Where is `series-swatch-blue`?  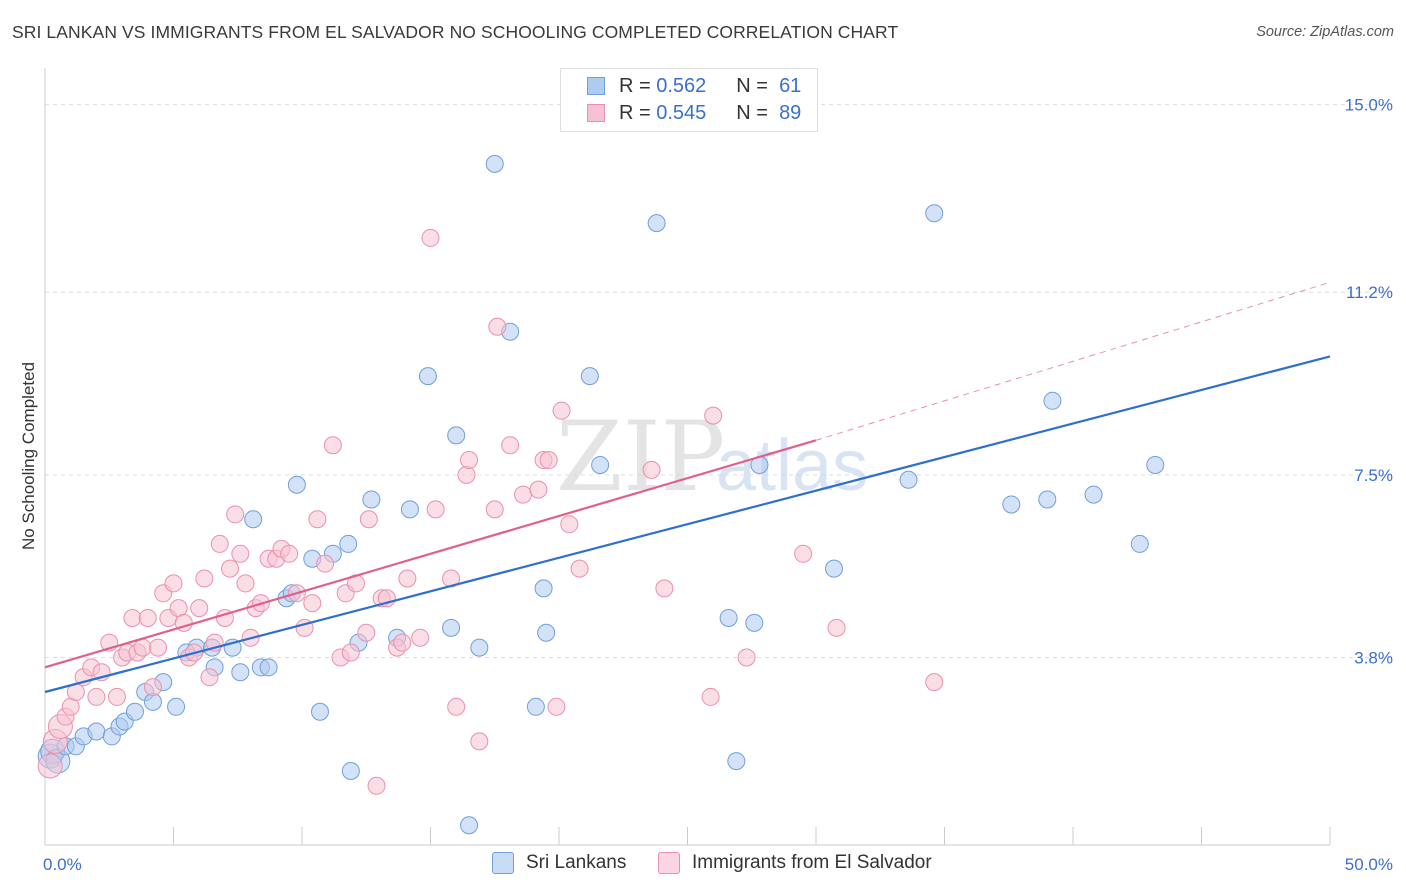
series-swatch-blue is located at coordinates (503, 863).